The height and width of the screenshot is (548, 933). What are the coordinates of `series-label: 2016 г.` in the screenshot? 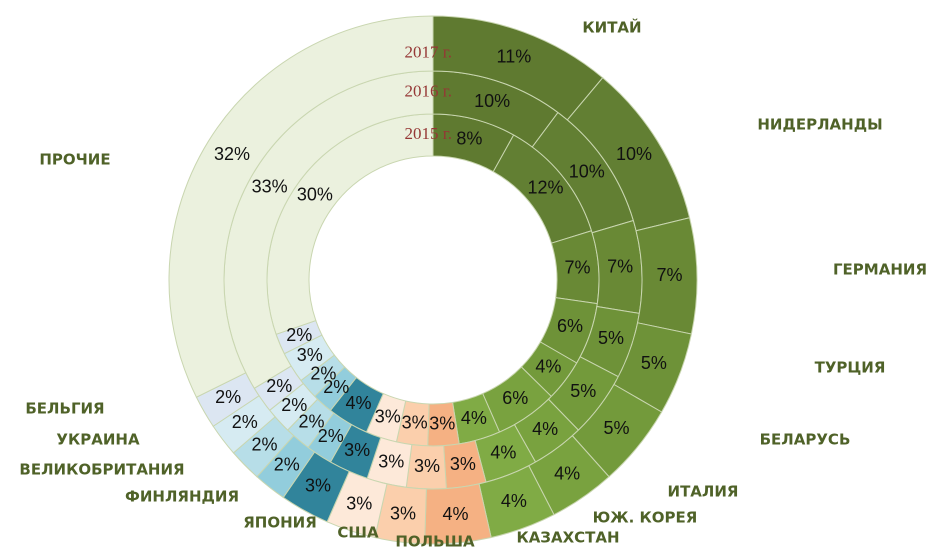 It's located at (428, 90).